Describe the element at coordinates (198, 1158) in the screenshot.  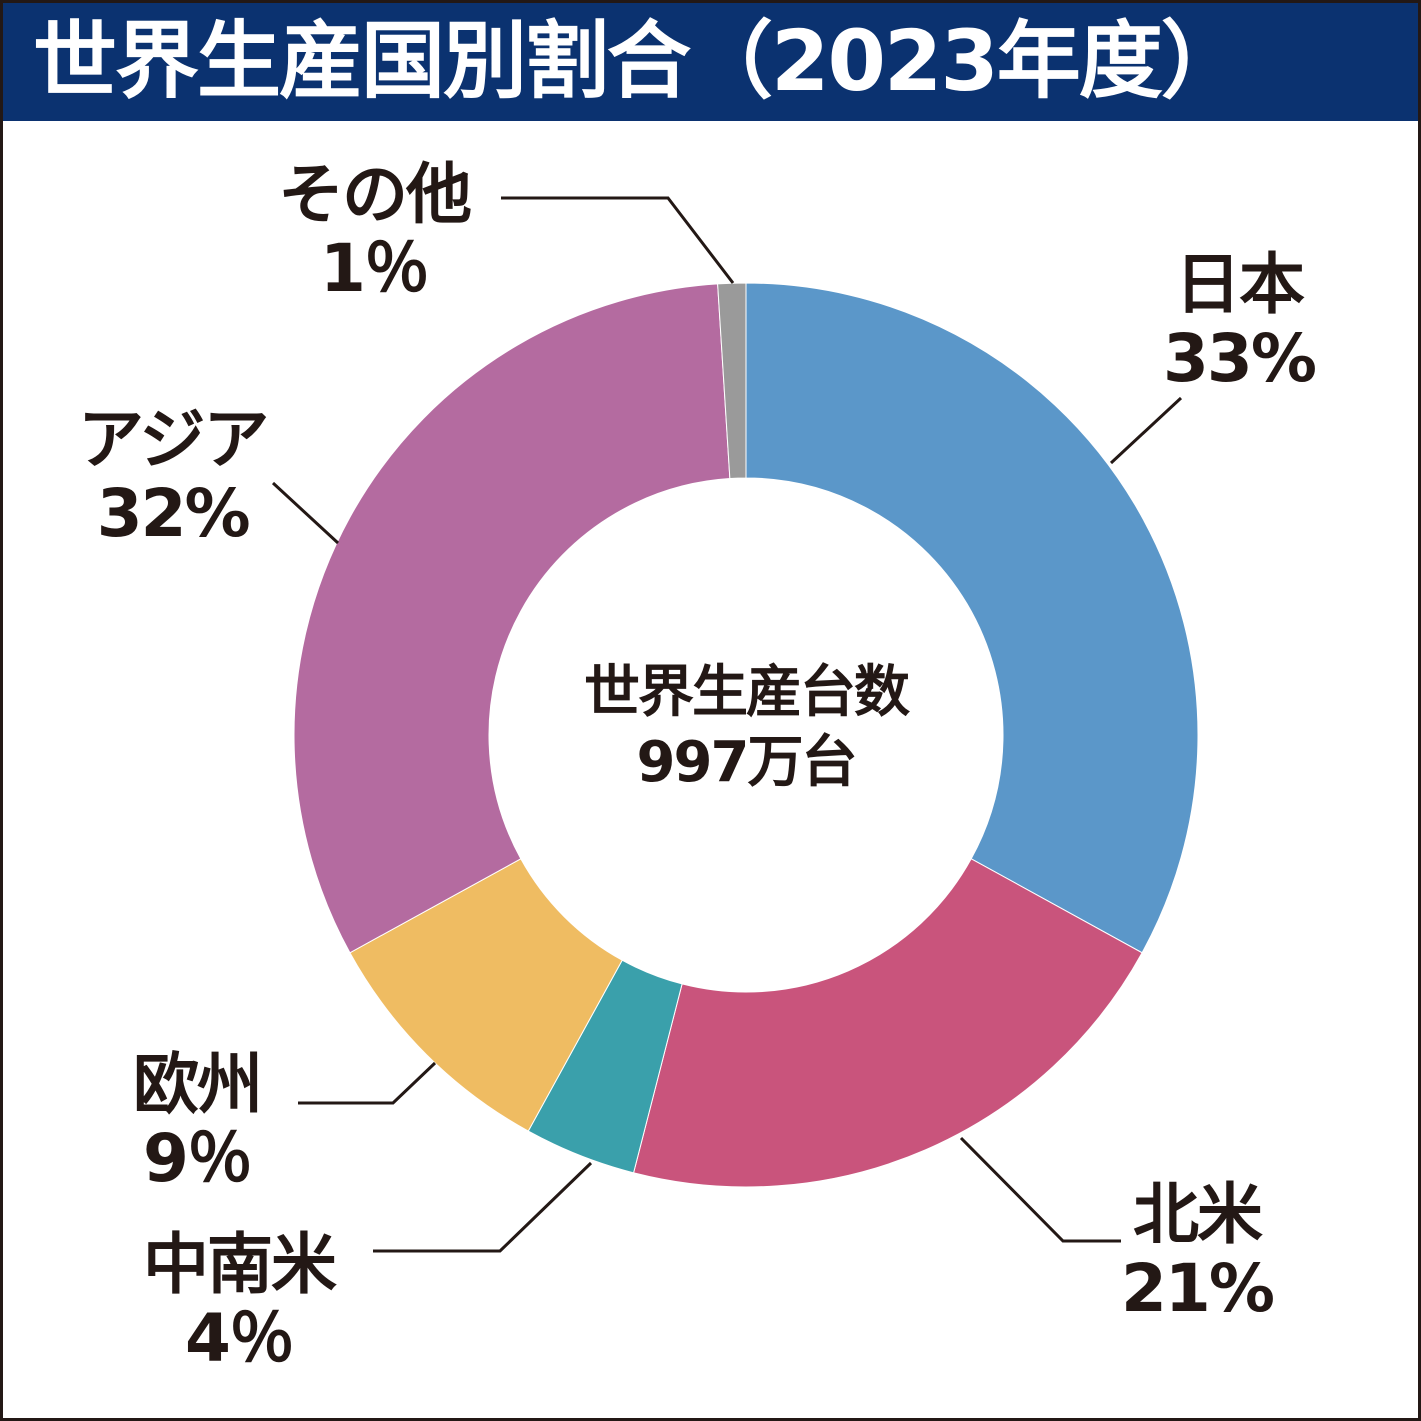
I see `label-value: 9％` at that location.